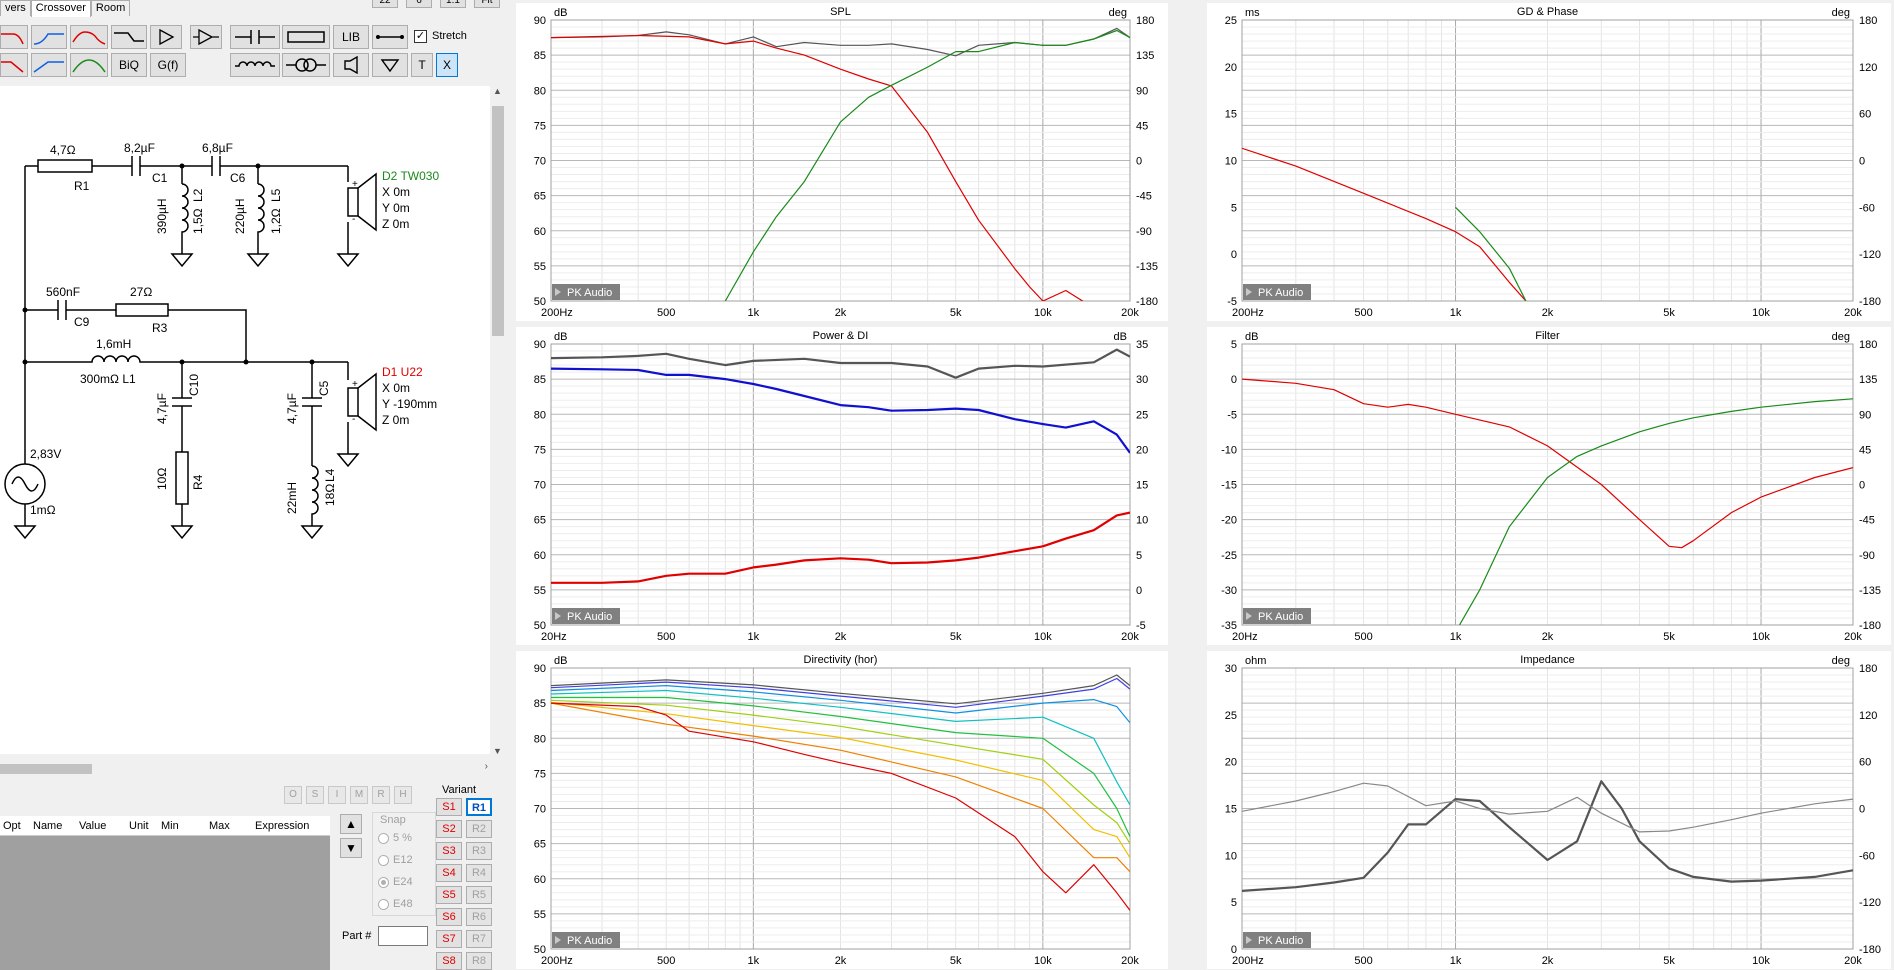  I want to click on y2-tick-label: -60, so click(1867, 856).